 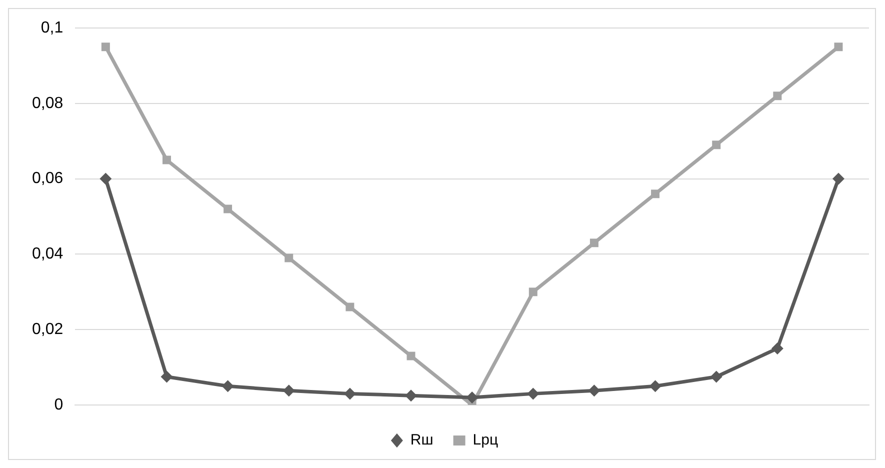 I want to click on y-tick-label: 0, so click(x=59, y=405).